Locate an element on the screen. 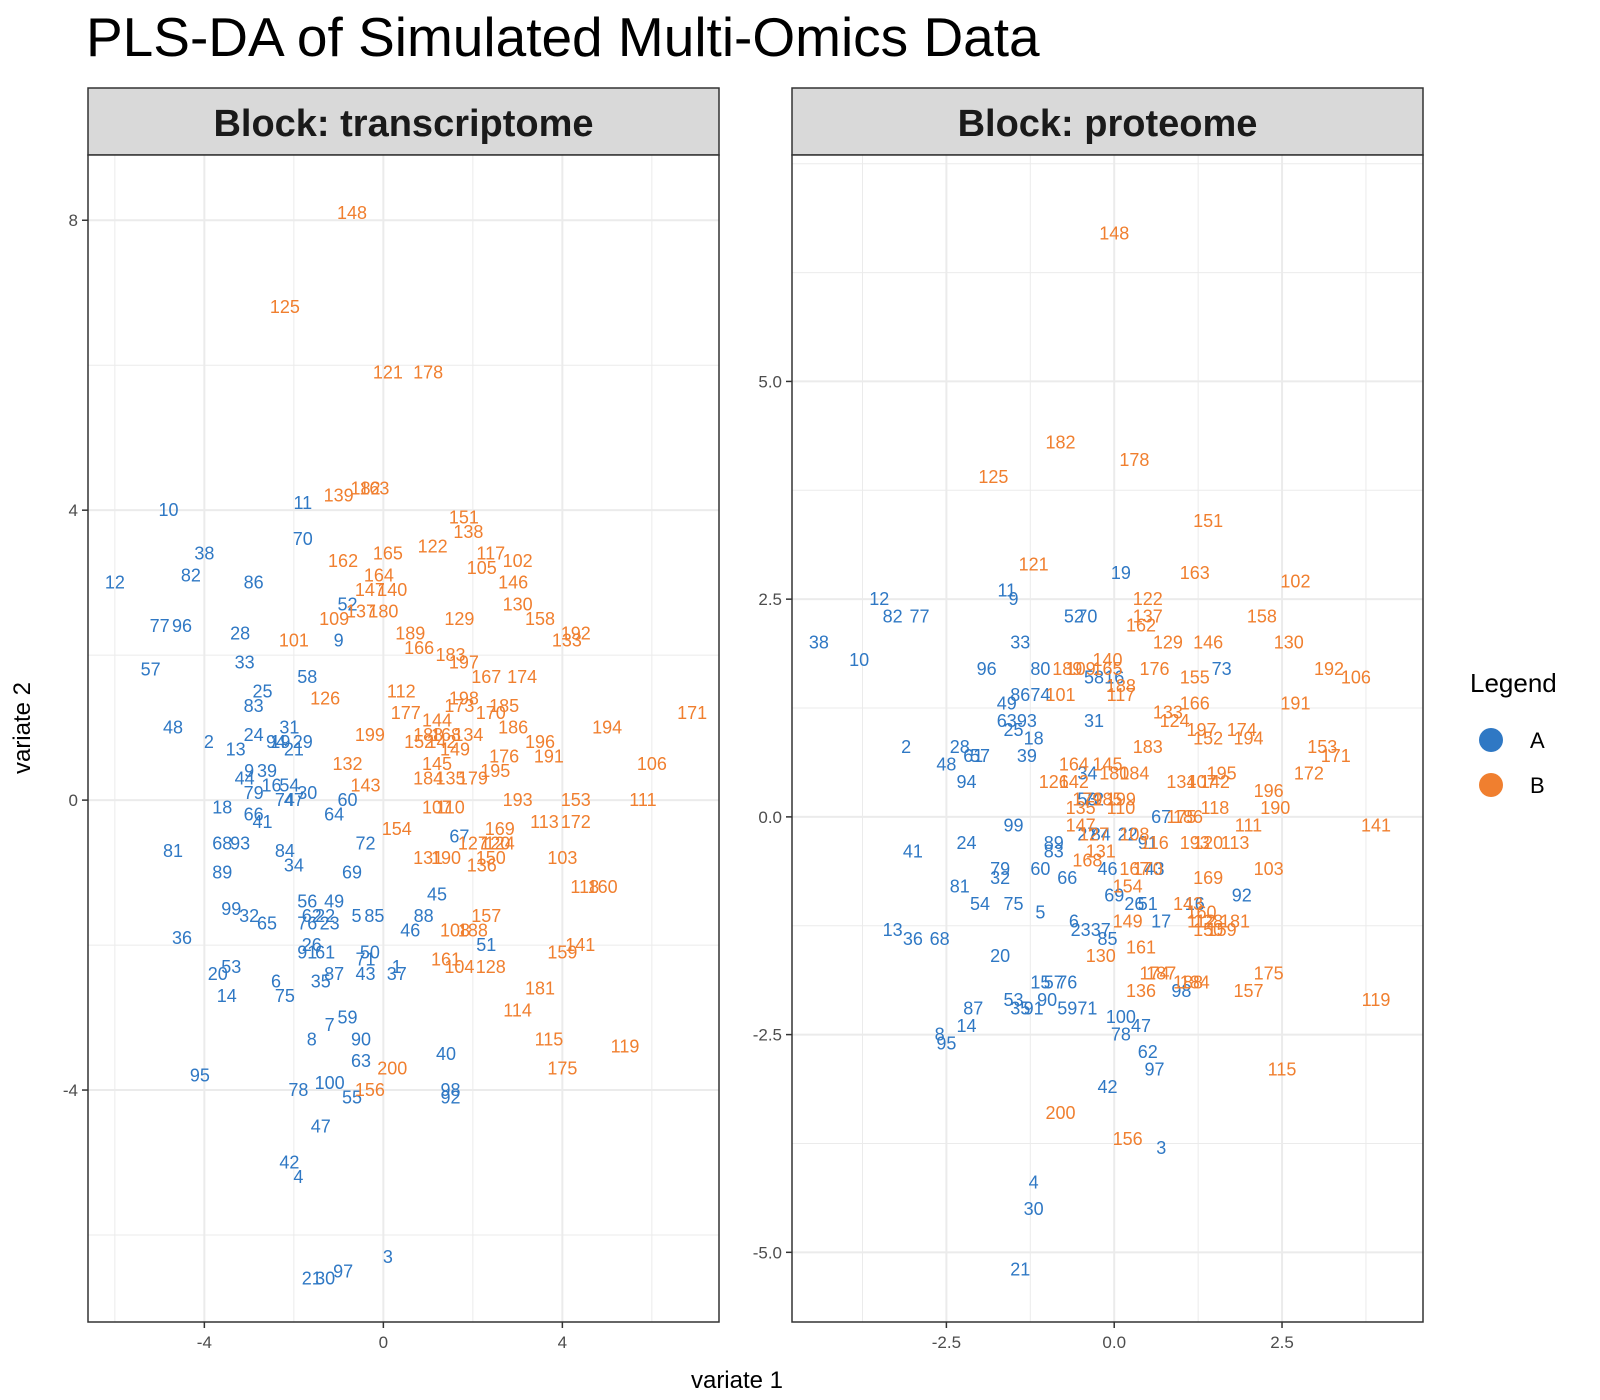 This screenshot has height=1400, width=1600. point-label: 150 is located at coordinates (491, 858).